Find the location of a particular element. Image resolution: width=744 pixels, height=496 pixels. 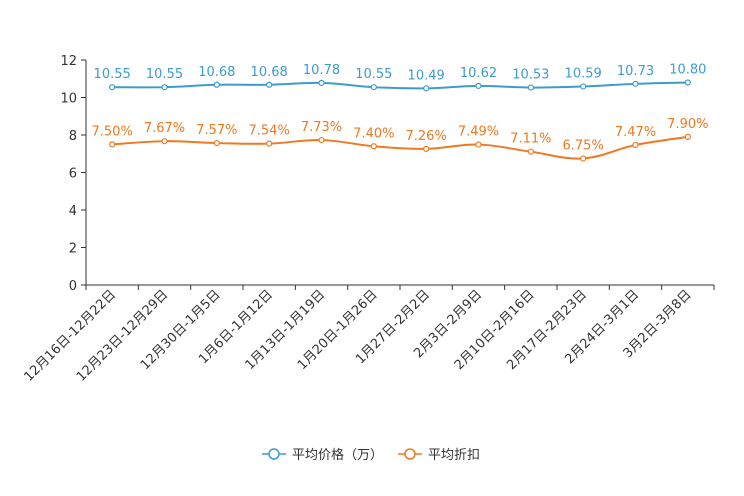

series-1-data-label: 10.59 is located at coordinates (583, 73).